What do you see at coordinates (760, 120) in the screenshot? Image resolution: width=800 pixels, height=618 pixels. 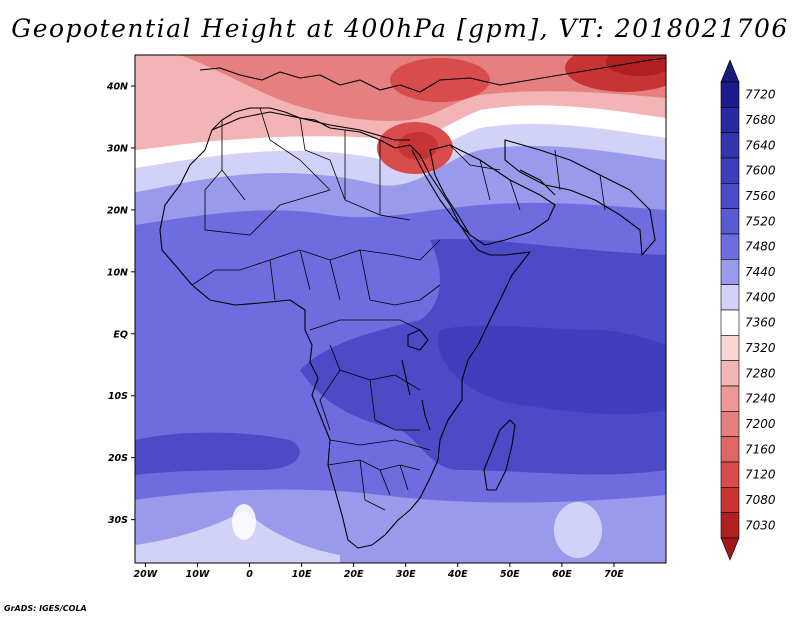 I see `colorbar-label: 7680` at bounding box center [760, 120].